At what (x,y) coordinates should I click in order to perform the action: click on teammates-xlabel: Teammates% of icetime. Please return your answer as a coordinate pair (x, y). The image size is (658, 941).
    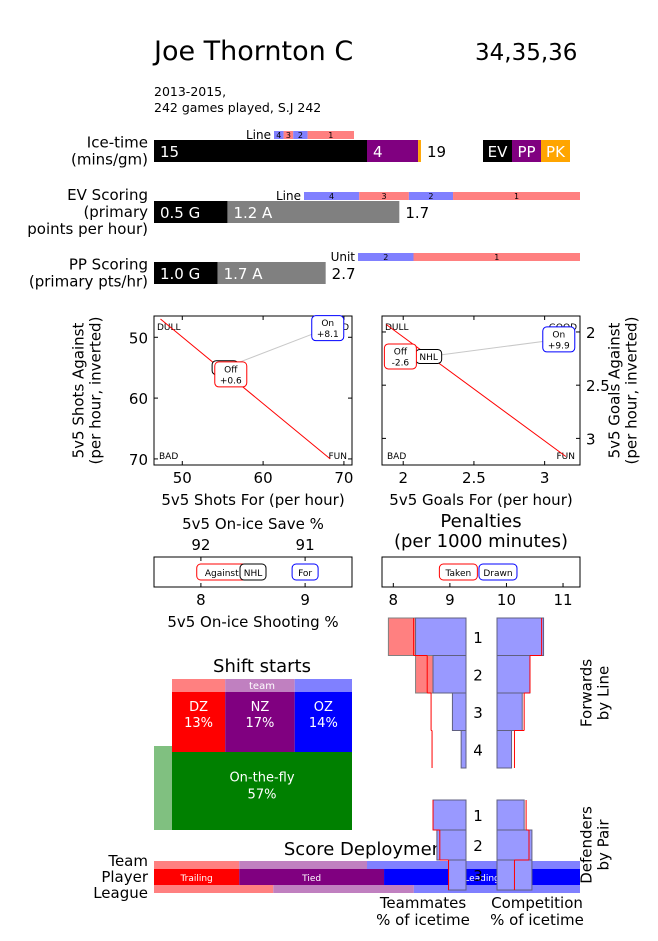
    Looking at the image, I should click on (423, 911).